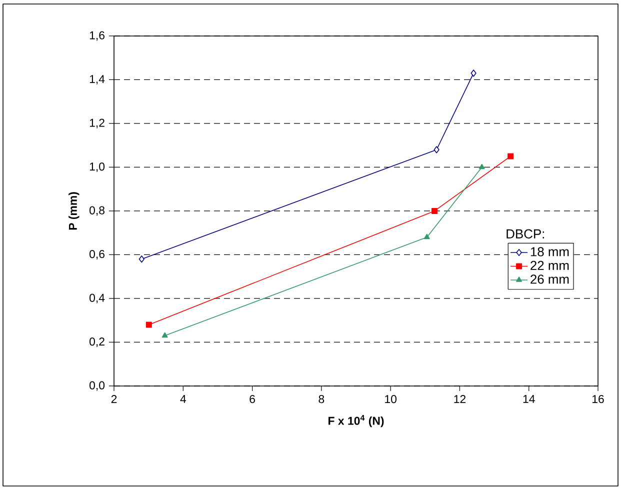  What do you see at coordinates (97, 299) in the screenshot?
I see `y-tick-label: 0,4` at bounding box center [97, 299].